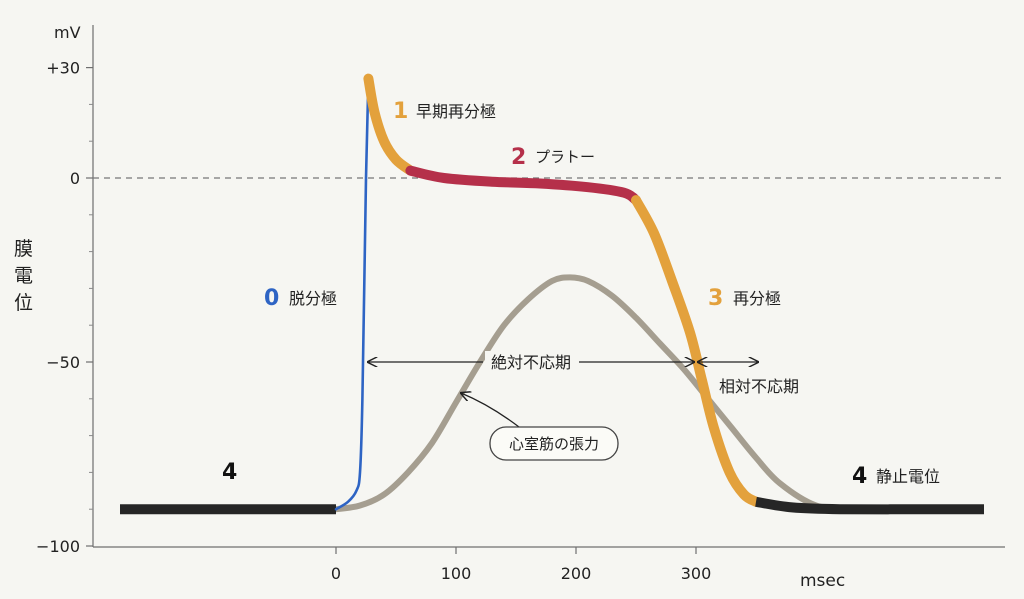 The image size is (1024, 599). Describe the element at coordinates (63, 68) in the screenshot. I see `y-tick-label-0: +30` at that location.